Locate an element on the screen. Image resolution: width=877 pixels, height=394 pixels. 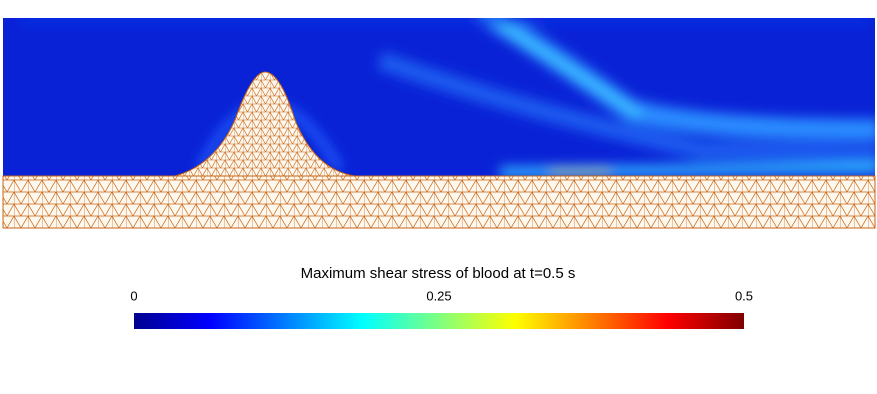
colorbar-tick-label: 0.25 is located at coordinates (438, 295).